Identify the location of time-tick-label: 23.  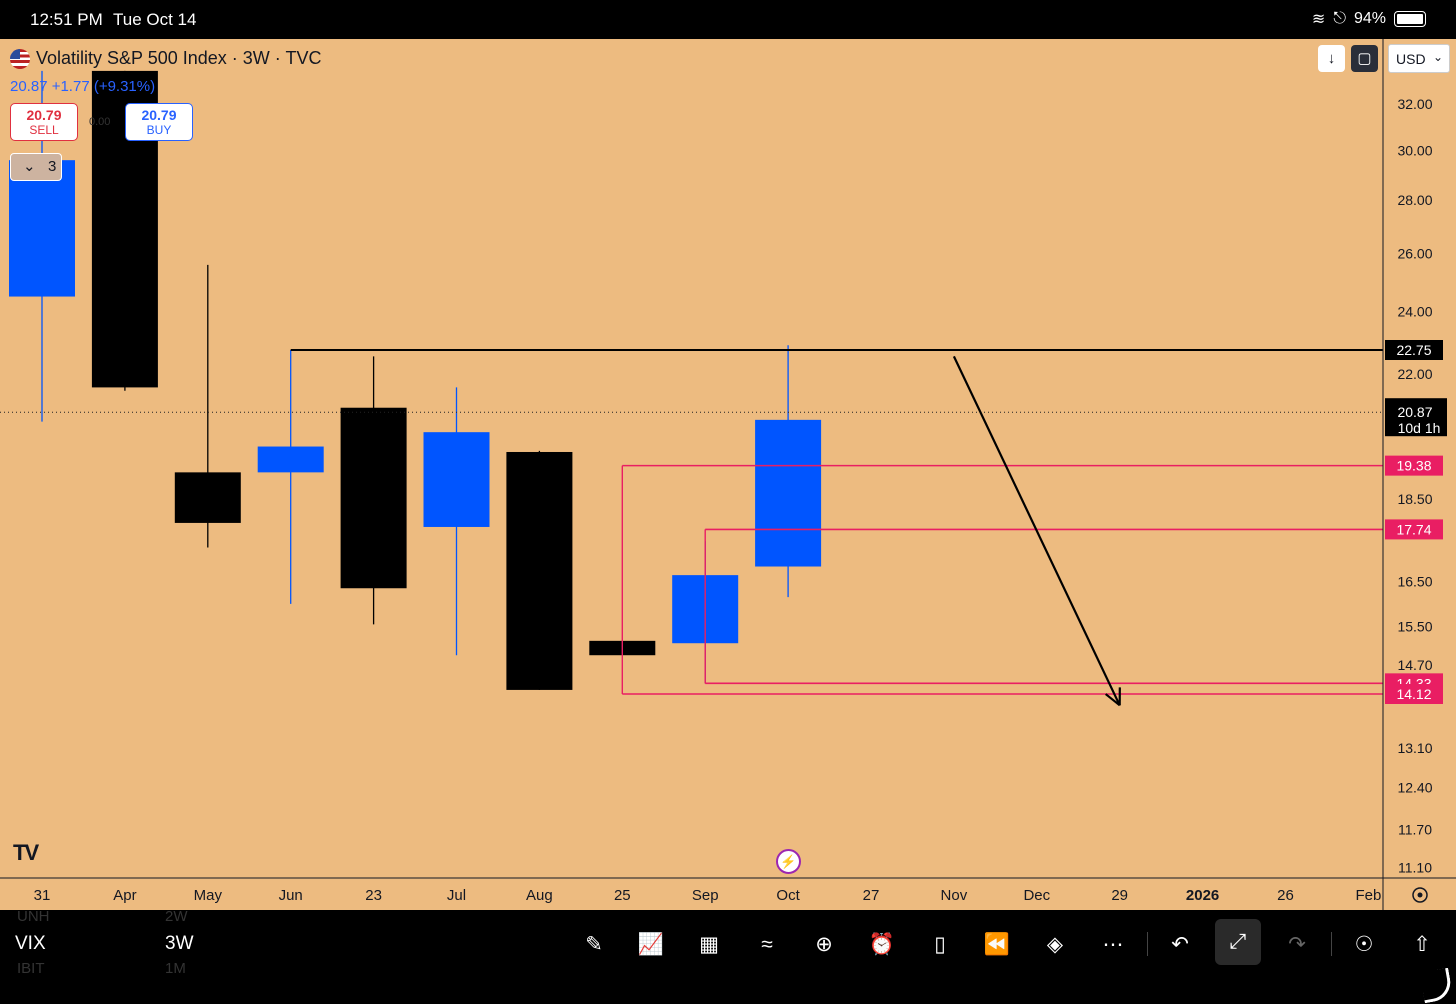
(373, 895).